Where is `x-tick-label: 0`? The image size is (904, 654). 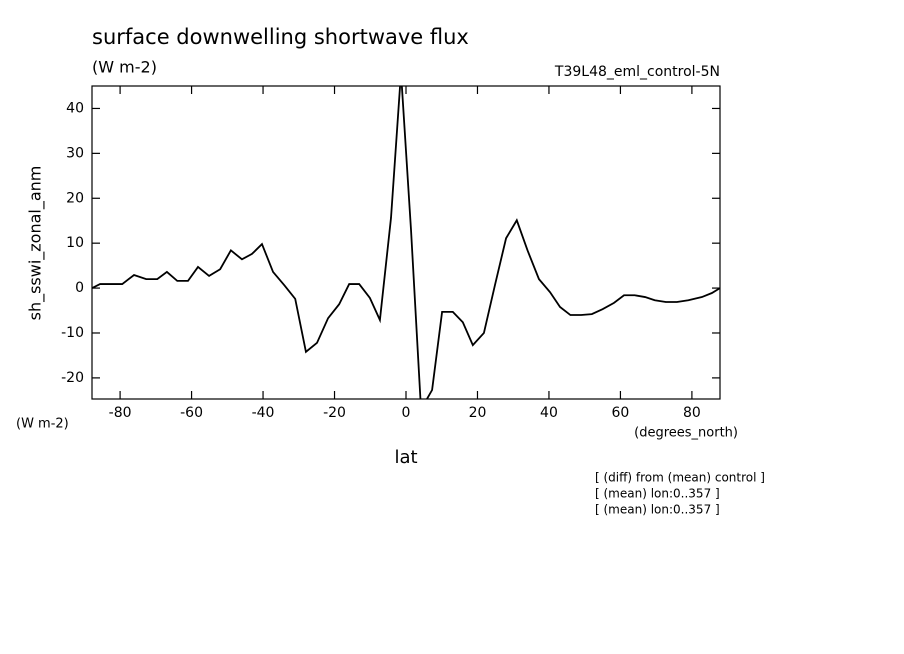
x-tick-label: 0 is located at coordinates (406, 413).